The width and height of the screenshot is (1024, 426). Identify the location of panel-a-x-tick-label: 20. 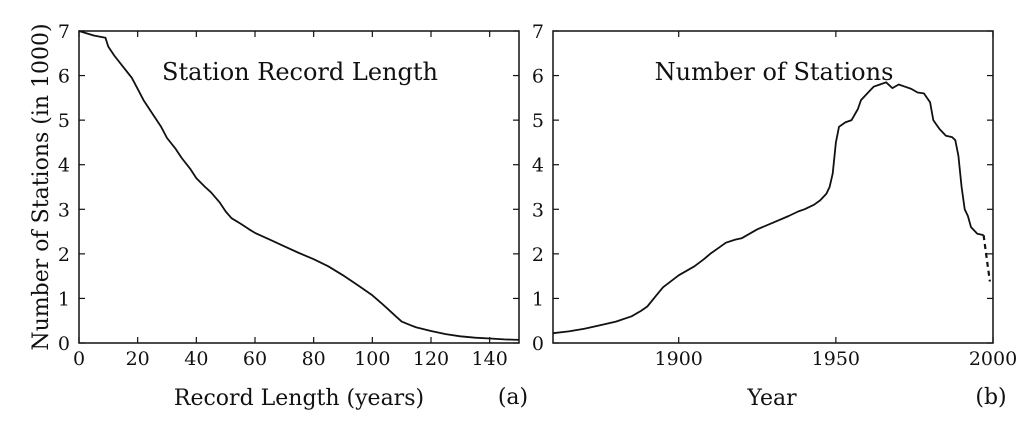
(138, 359).